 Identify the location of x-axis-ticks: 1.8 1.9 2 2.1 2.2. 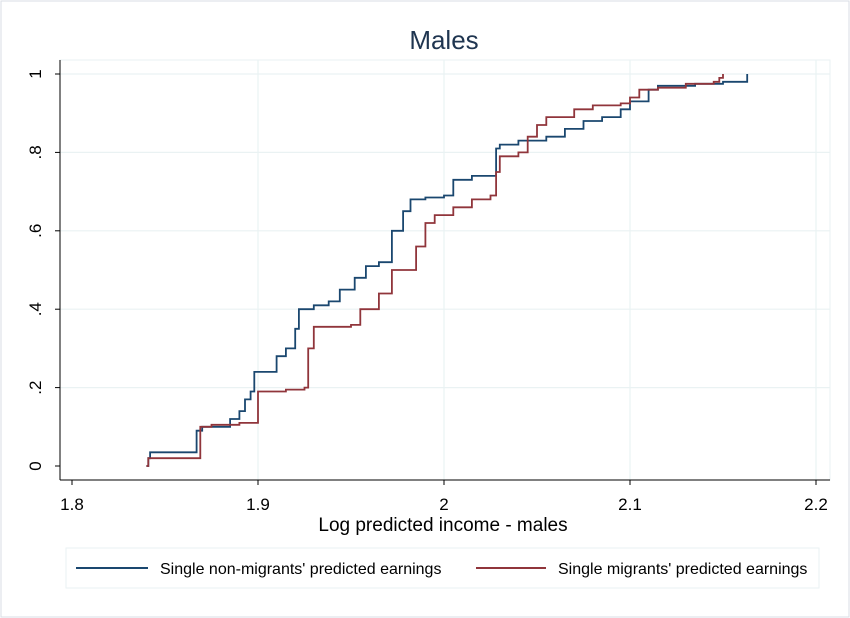
(444, 497).